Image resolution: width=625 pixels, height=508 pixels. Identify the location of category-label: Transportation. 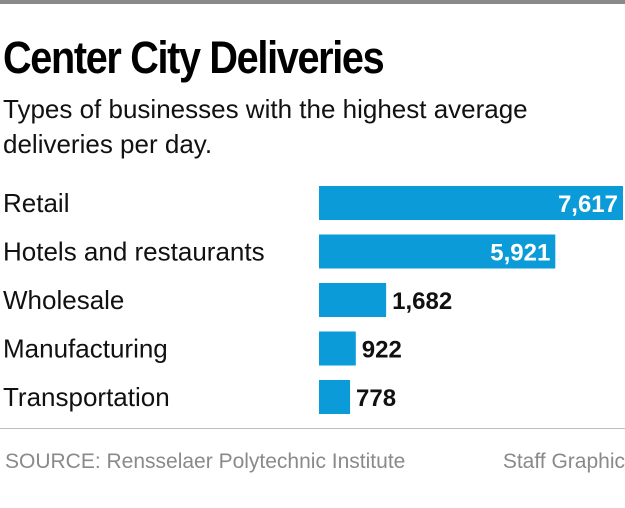
(86, 397).